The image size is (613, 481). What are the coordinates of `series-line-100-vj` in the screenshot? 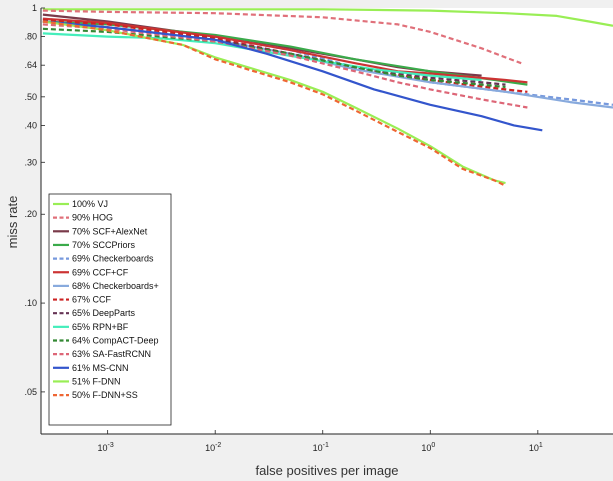 It's located at (327, 17).